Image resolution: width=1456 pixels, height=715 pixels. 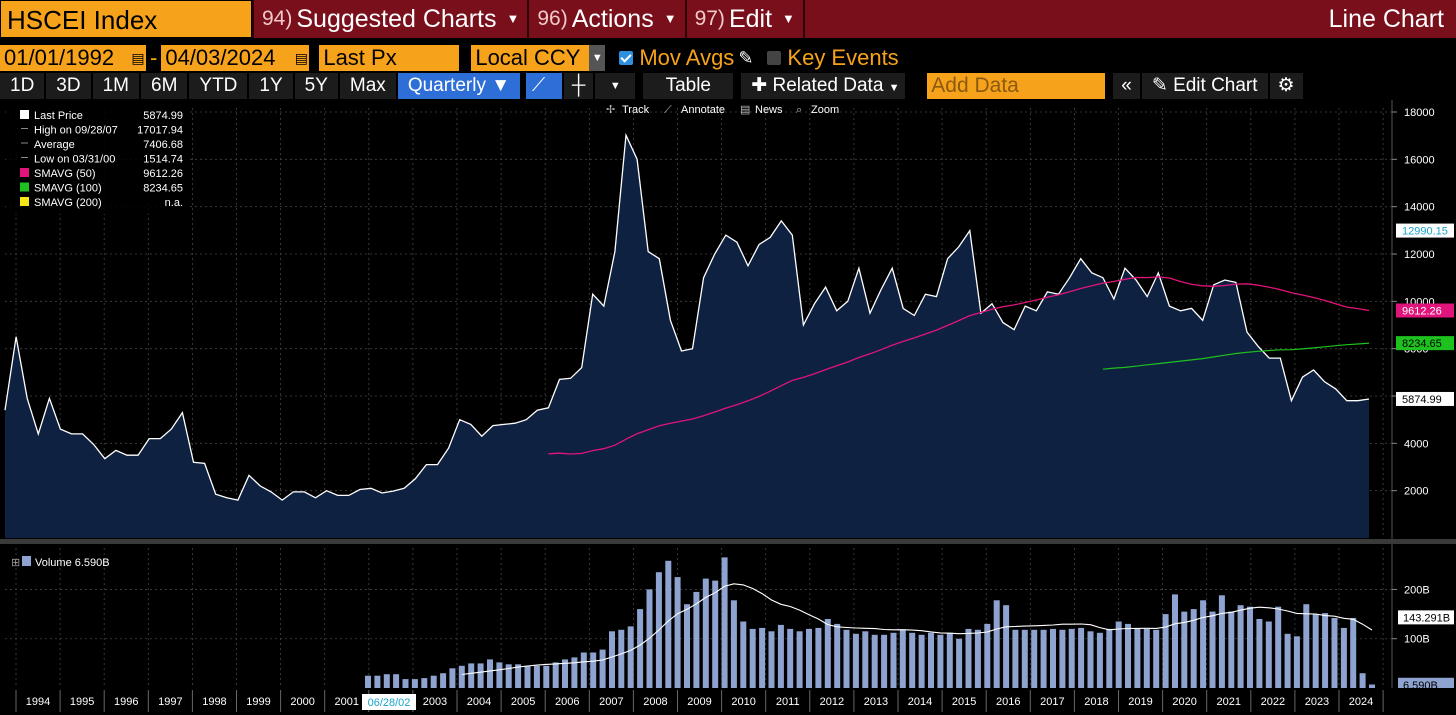 What do you see at coordinates (744, 19) in the screenshot?
I see `edit-menu: 97) Edit ▼` at bounding box center [744, 19].